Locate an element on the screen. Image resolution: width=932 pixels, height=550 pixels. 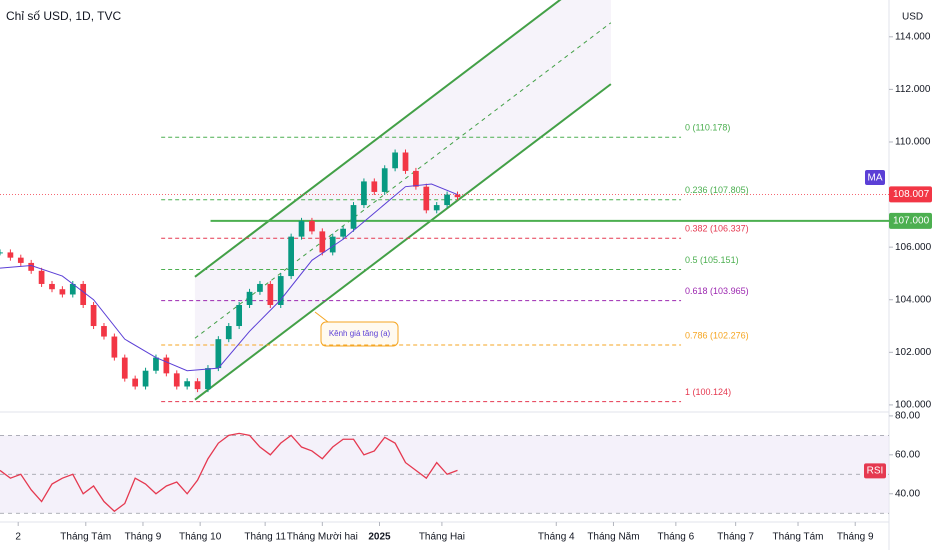
y-tick-label: 40.00 is located at coordinates (907, 493).